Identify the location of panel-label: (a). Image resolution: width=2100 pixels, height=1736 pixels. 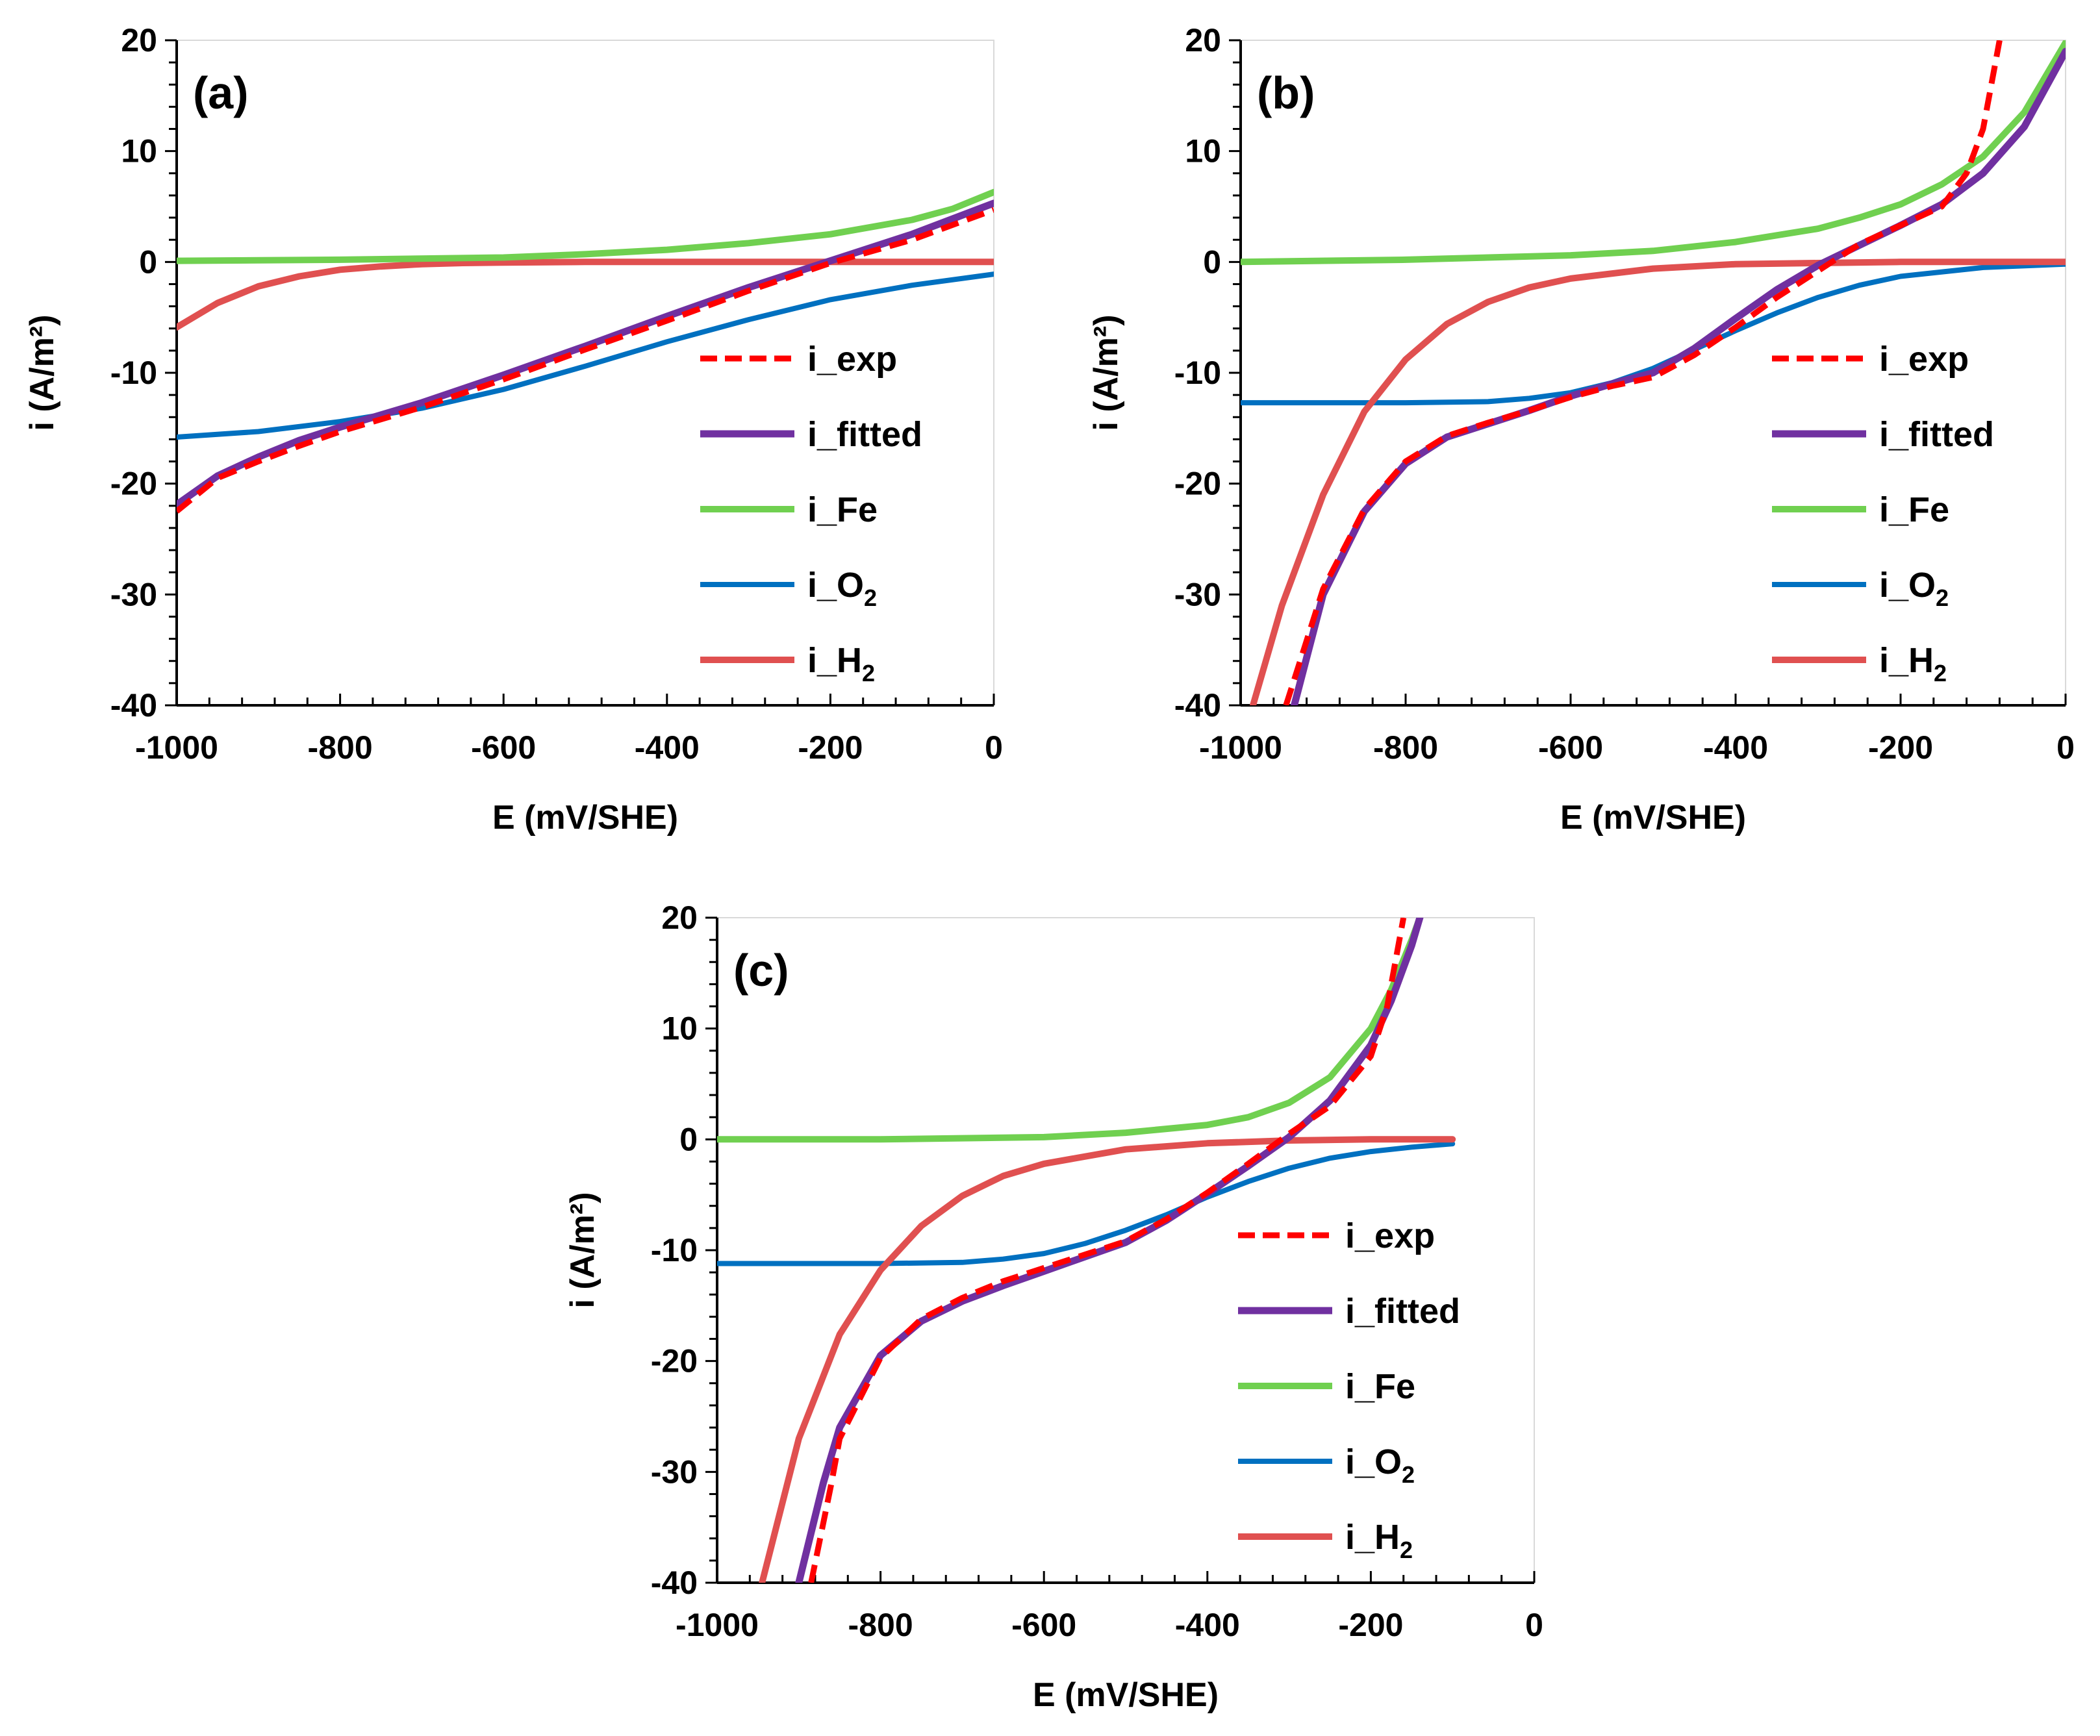
(221, 93).